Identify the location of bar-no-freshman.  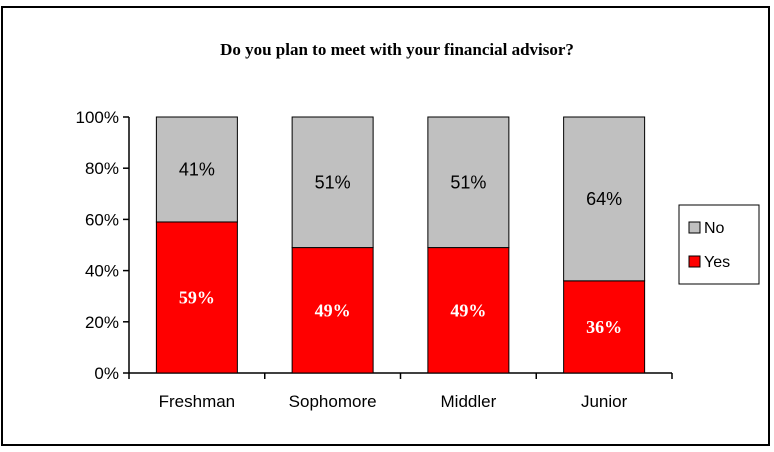
(196, 169).